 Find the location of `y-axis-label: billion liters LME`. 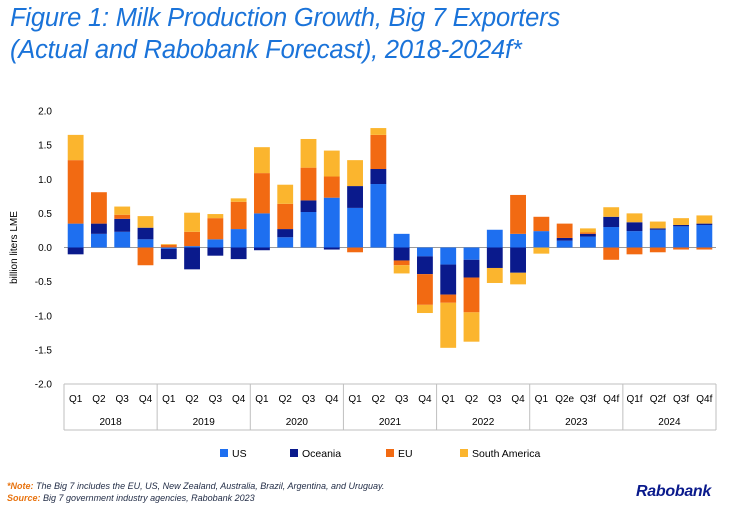

y-axis-label: billion liters LME is located at coordinates (14, 247).